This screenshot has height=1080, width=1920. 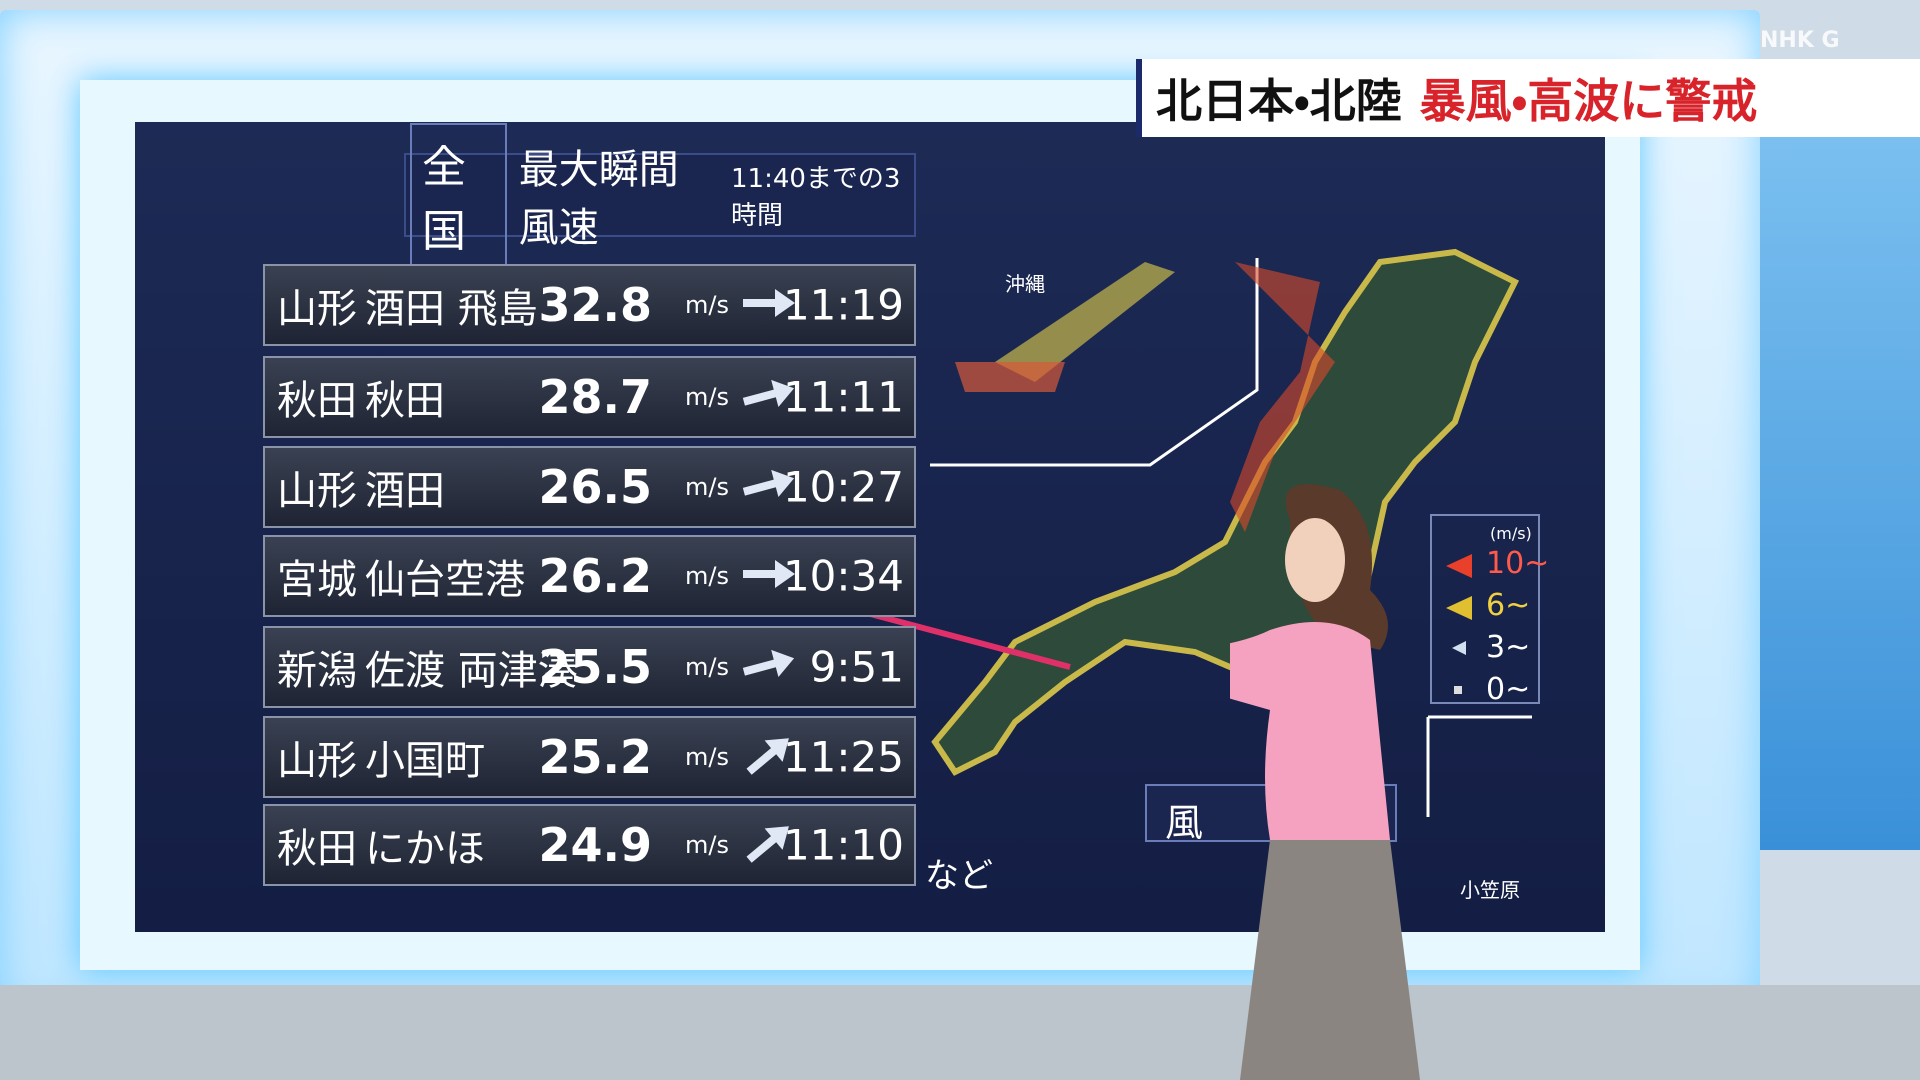 I want to click on wind-speed: 25.2, so click(x=595, y=757).